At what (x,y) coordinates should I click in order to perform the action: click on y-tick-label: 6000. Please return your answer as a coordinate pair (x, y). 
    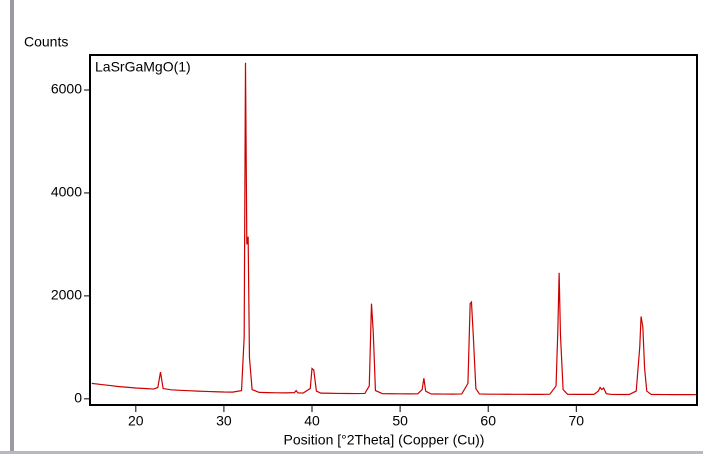
    Looking at the image, I should click on (66, 89).